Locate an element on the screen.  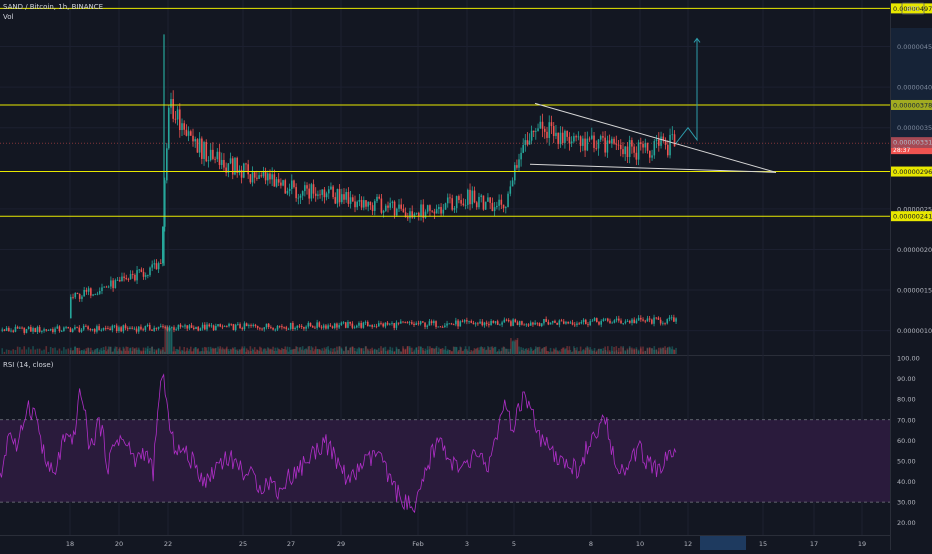
rsi-tick-label: 30.00 is located at coordinates (906, 503).